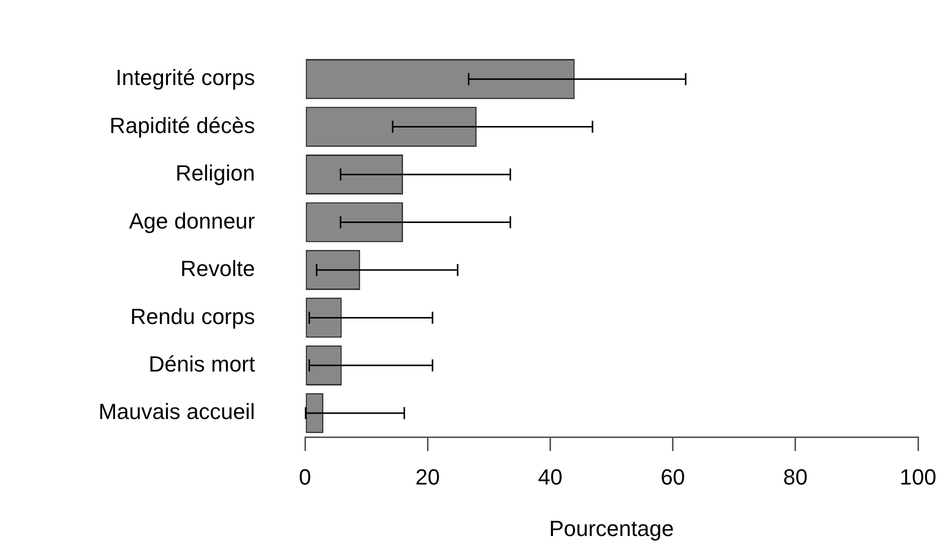 The height and width of the screenshot is (547, 952). Describe the element at coordinates (673, 477) in the screenshot. I see `x-tick-label: 60` at that location.